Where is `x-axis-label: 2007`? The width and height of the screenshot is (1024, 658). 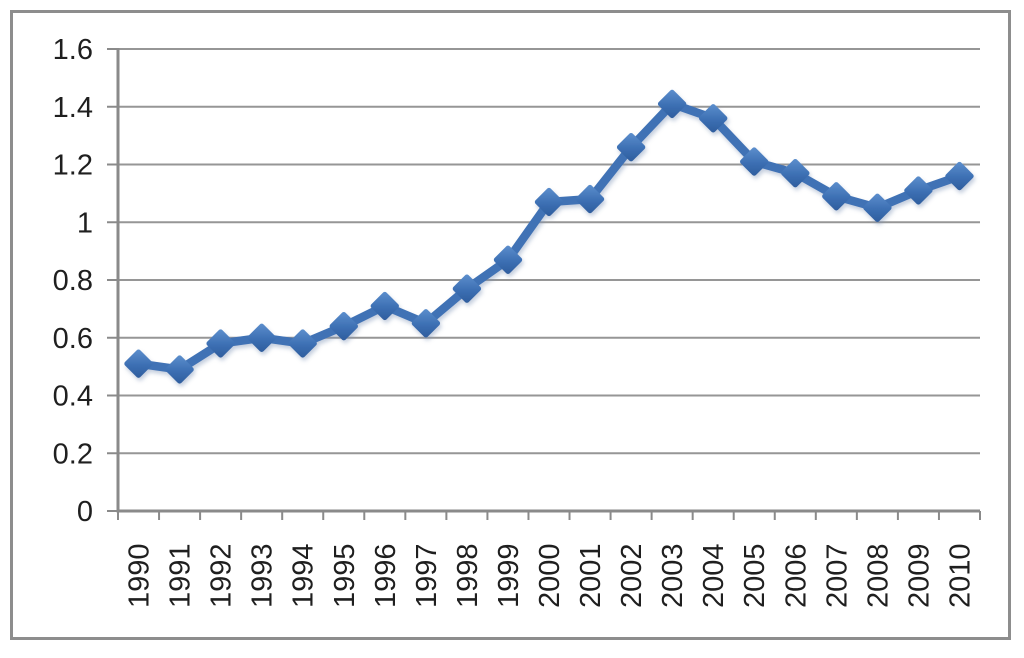
x-axis-label: 2007 is located at coordinates (837, 575).